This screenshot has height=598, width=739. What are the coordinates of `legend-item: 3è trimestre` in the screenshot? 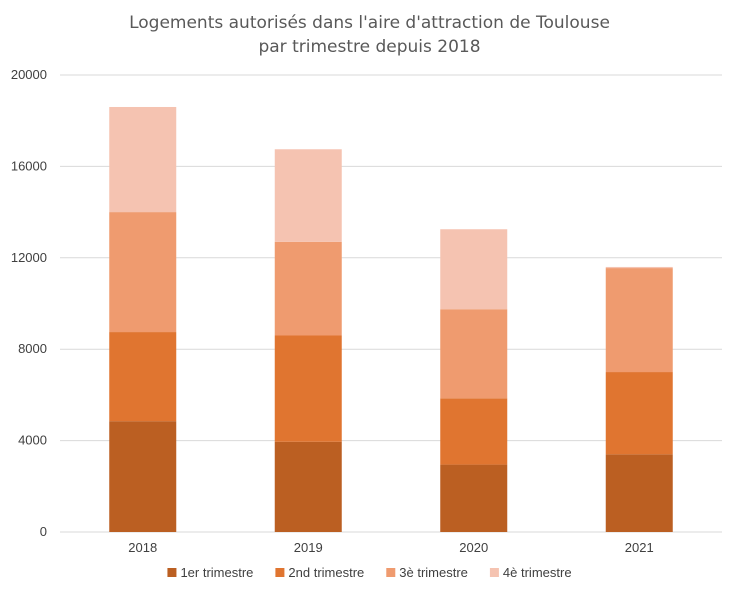 It's located at (427, 572).